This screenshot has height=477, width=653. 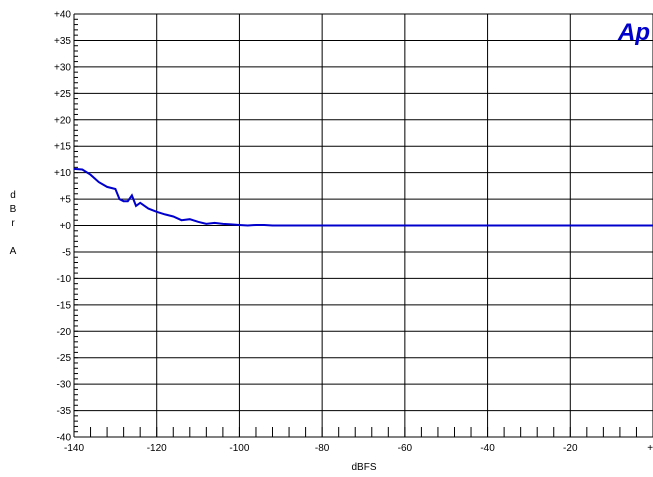 What do you see at coordinates (62, 67) in the screenshot?
I see `y-tick-label: +30` at bounding box center [62, 67].